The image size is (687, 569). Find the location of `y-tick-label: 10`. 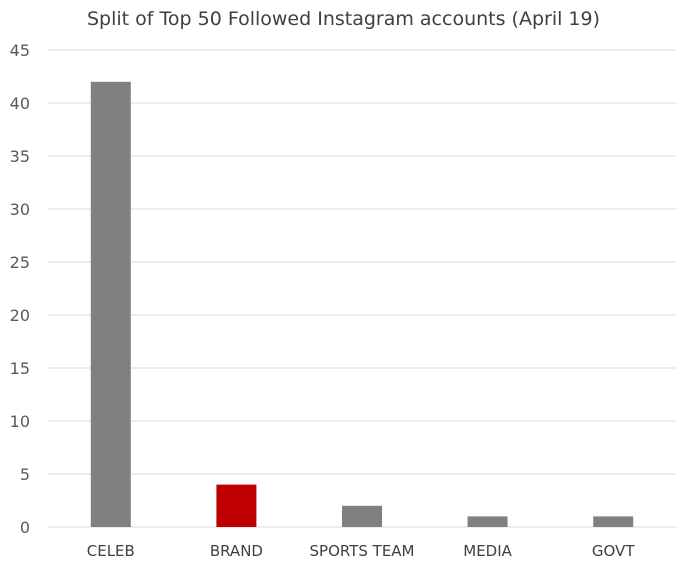

y-tick-label: 10 is located at coordinates (20, 421).